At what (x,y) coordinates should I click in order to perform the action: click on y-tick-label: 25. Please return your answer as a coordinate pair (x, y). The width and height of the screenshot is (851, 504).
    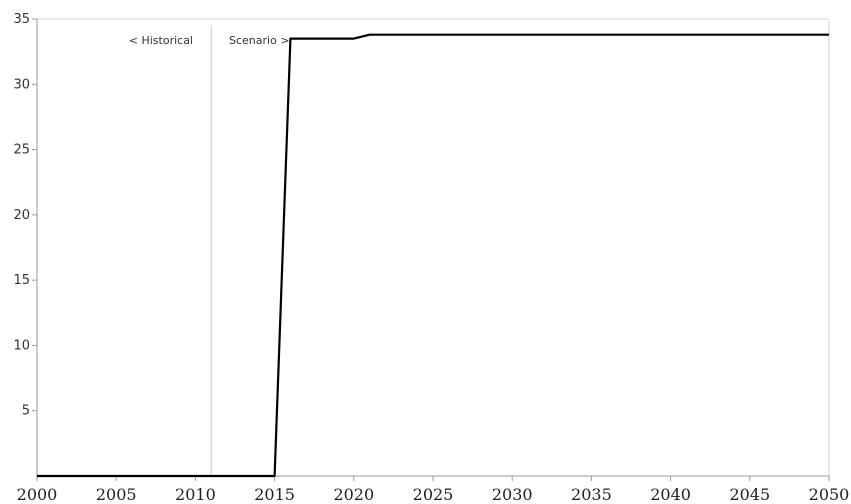
    Looking at the image, I should click on (21, 150).